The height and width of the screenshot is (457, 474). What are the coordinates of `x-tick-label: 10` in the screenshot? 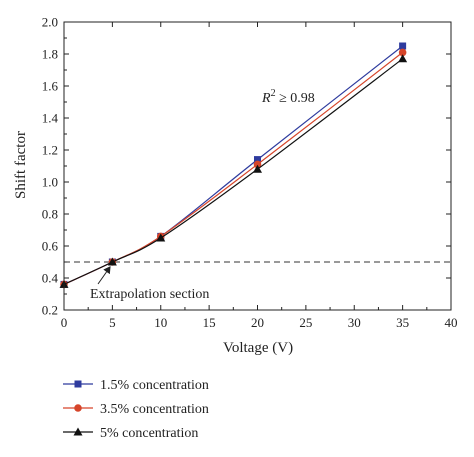 It's located at (160, 322).